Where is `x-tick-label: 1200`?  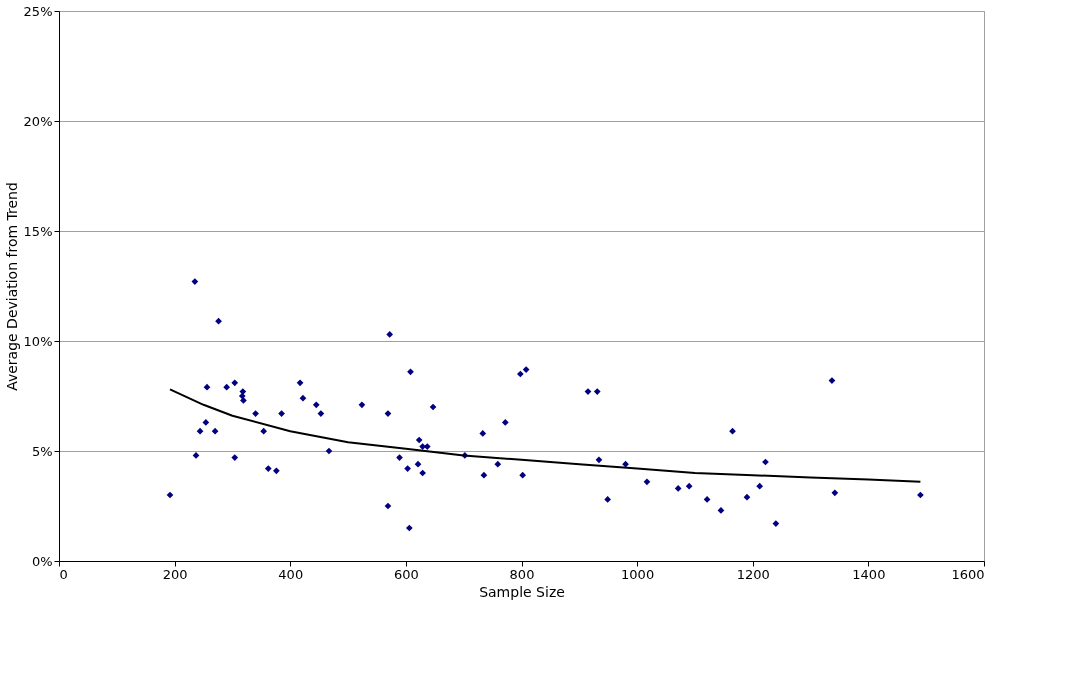
x-tick-label: 1200 is located at coordinates (753, 574).